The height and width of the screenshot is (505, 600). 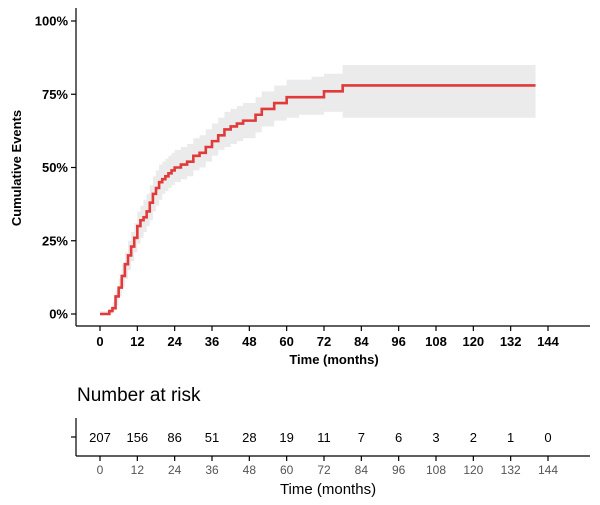 I want to click on risk-x-tick-label: 36, so click(x=212, y=470).